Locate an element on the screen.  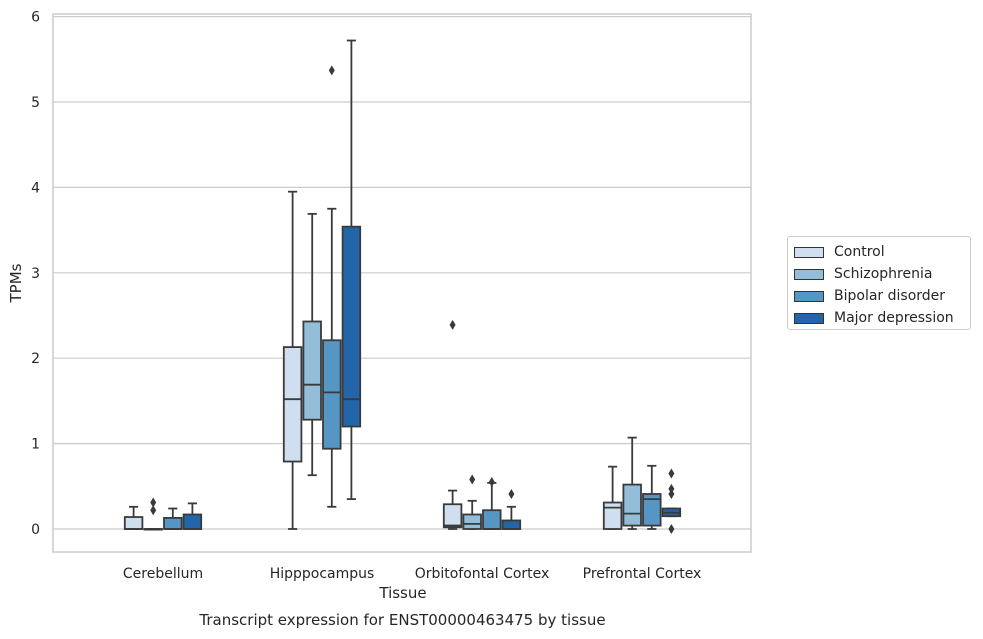
x-tick-label-3: Prefrontal Cortex is located at coordinates (642, 574).